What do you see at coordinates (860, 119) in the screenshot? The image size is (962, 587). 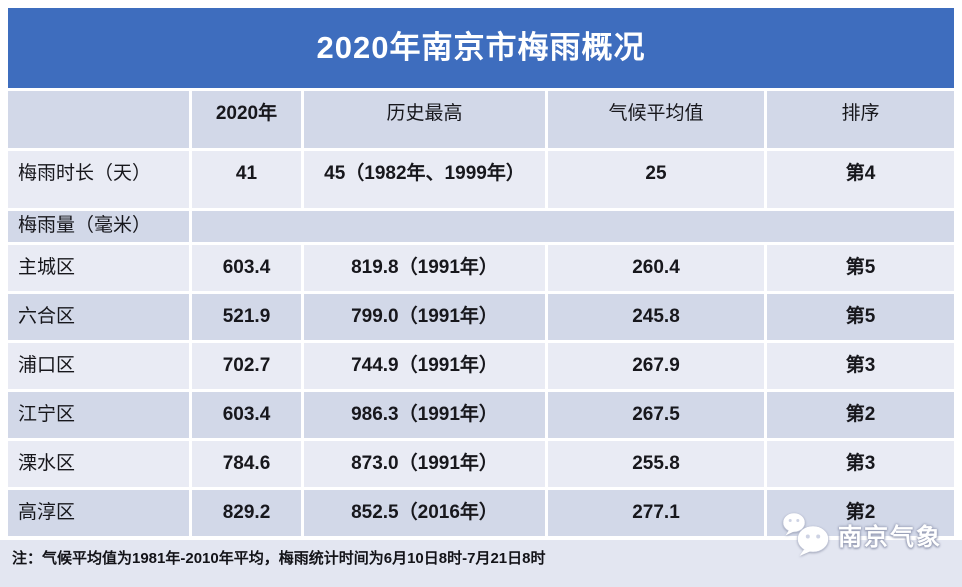 I see `column-header-rank: 排序` at bounding box center [860, 119].